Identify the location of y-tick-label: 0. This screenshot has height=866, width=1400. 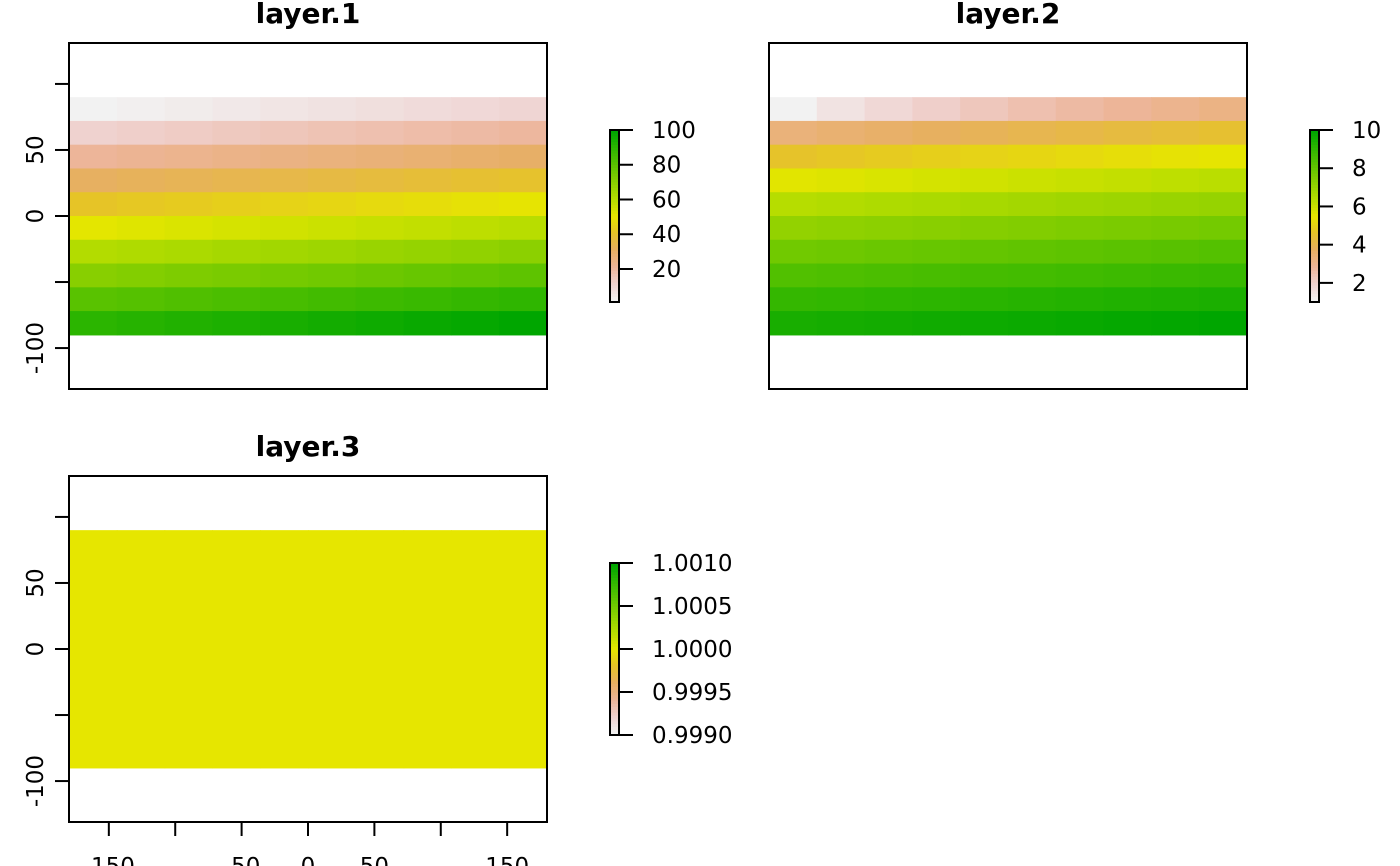
(36, 216).